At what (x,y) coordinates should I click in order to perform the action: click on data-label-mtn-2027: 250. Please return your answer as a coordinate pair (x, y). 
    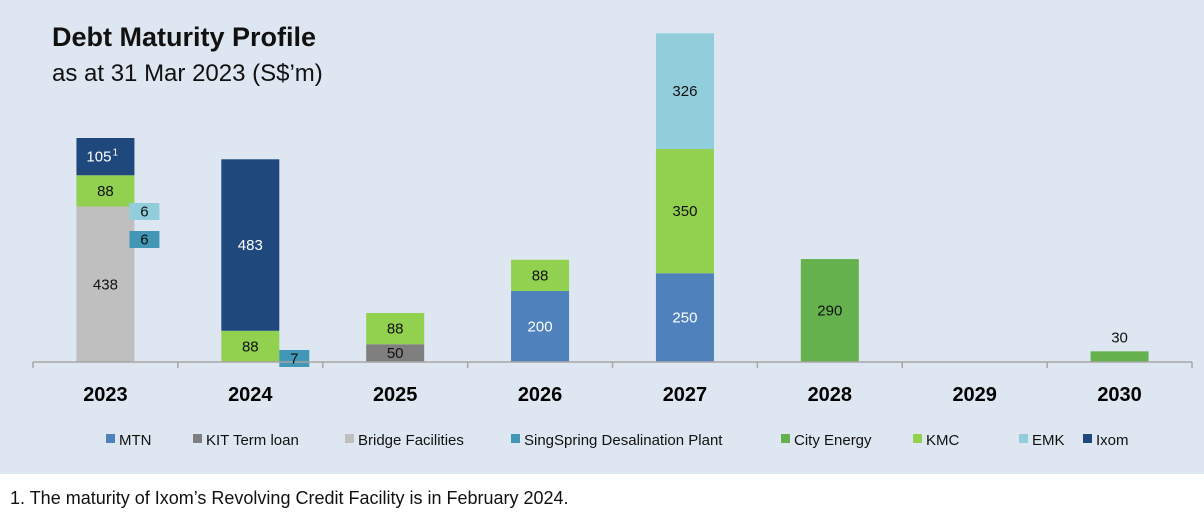
    Looking at the image, I should click on (684, 318).